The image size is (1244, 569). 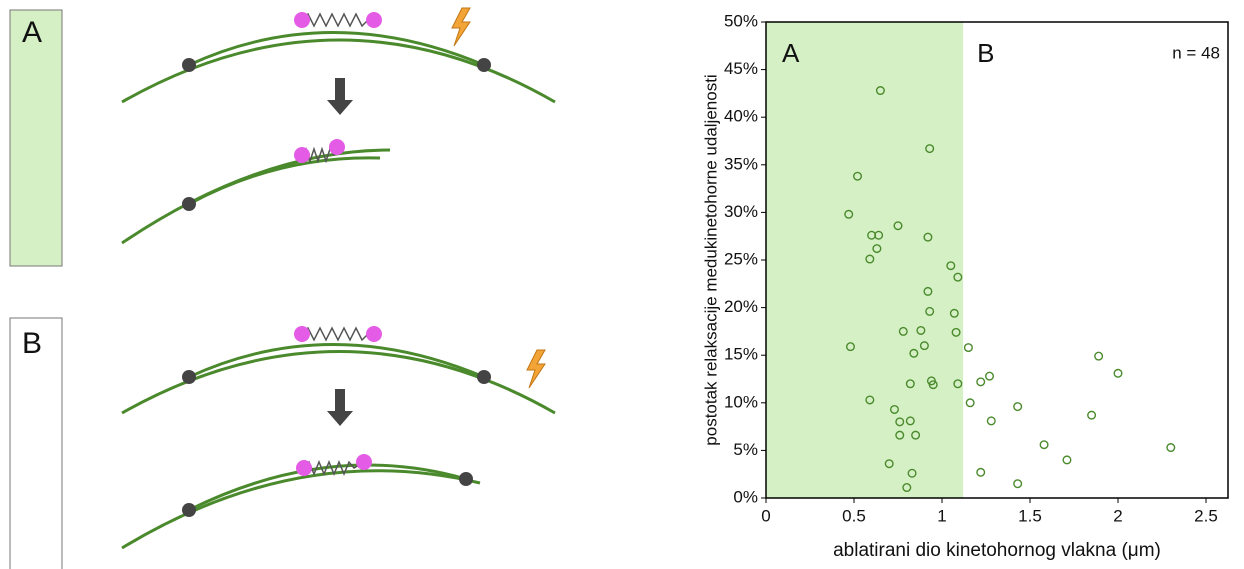 What do you see at coordinates (741, 354) in the screenshot?
I see `y-tick-label: 15%` at bounding box center [741, 354].